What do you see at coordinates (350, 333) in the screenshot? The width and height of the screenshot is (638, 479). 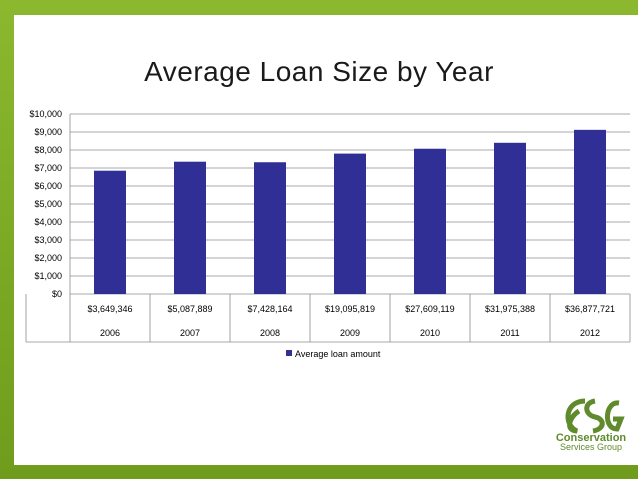 I see `x-category-label: 2009` at bounding box center [350, 333].